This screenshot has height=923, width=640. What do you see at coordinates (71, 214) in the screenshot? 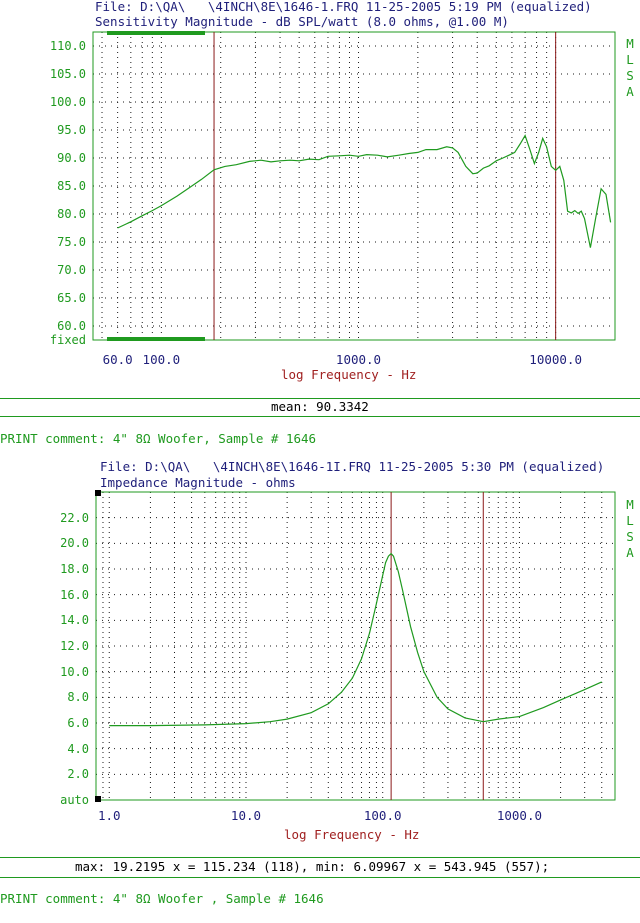
I see `y-tick-label: 80.0` at bounding box center [71, 214].